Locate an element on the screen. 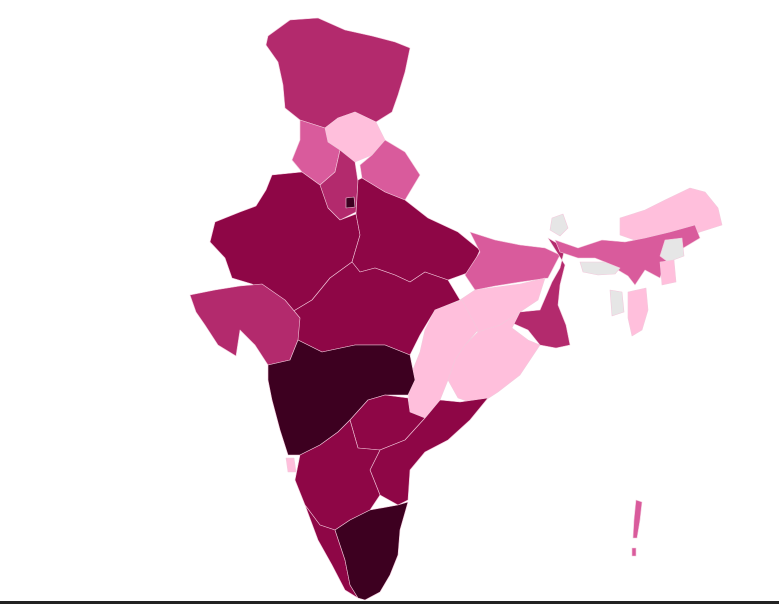 The height and width of the screenshot is (604, 779). region-jammu-kashmir is located at coordinates (338, 73).